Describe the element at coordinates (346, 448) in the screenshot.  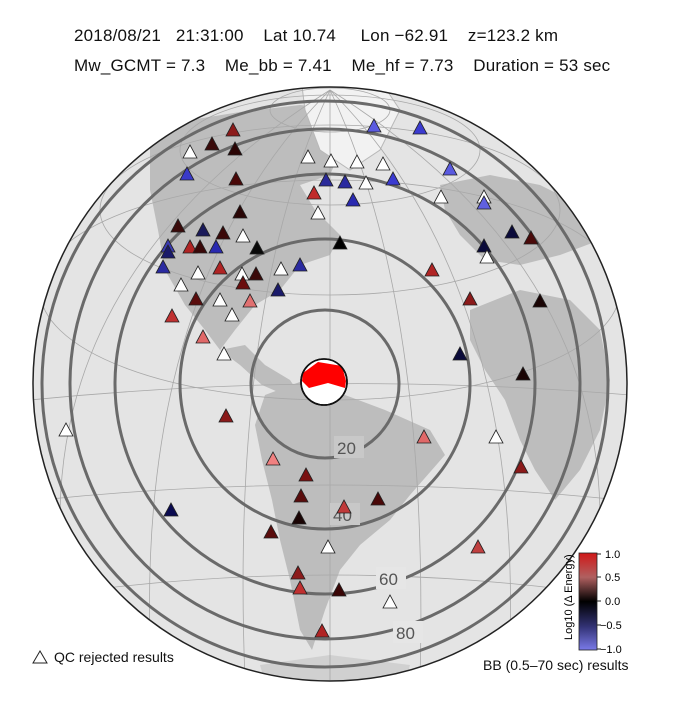
I see `ring-label-20: 20` at that location.